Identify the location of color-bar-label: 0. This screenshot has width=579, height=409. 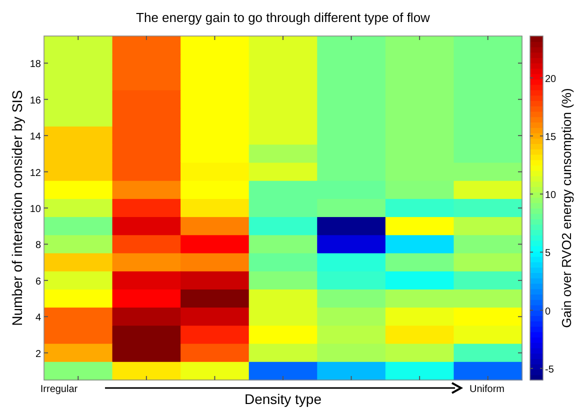
(548, 312).